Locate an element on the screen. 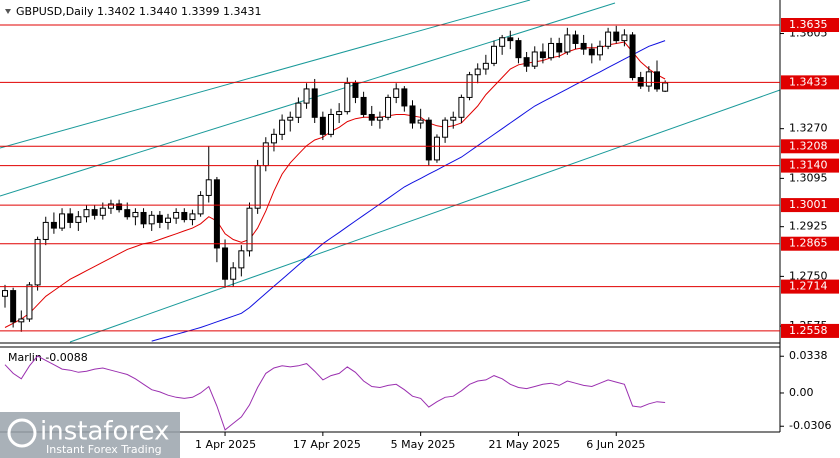 This screenshot has height=458, width=840. y-tick-label: 1.3270 is located at coordinates (808, 128).